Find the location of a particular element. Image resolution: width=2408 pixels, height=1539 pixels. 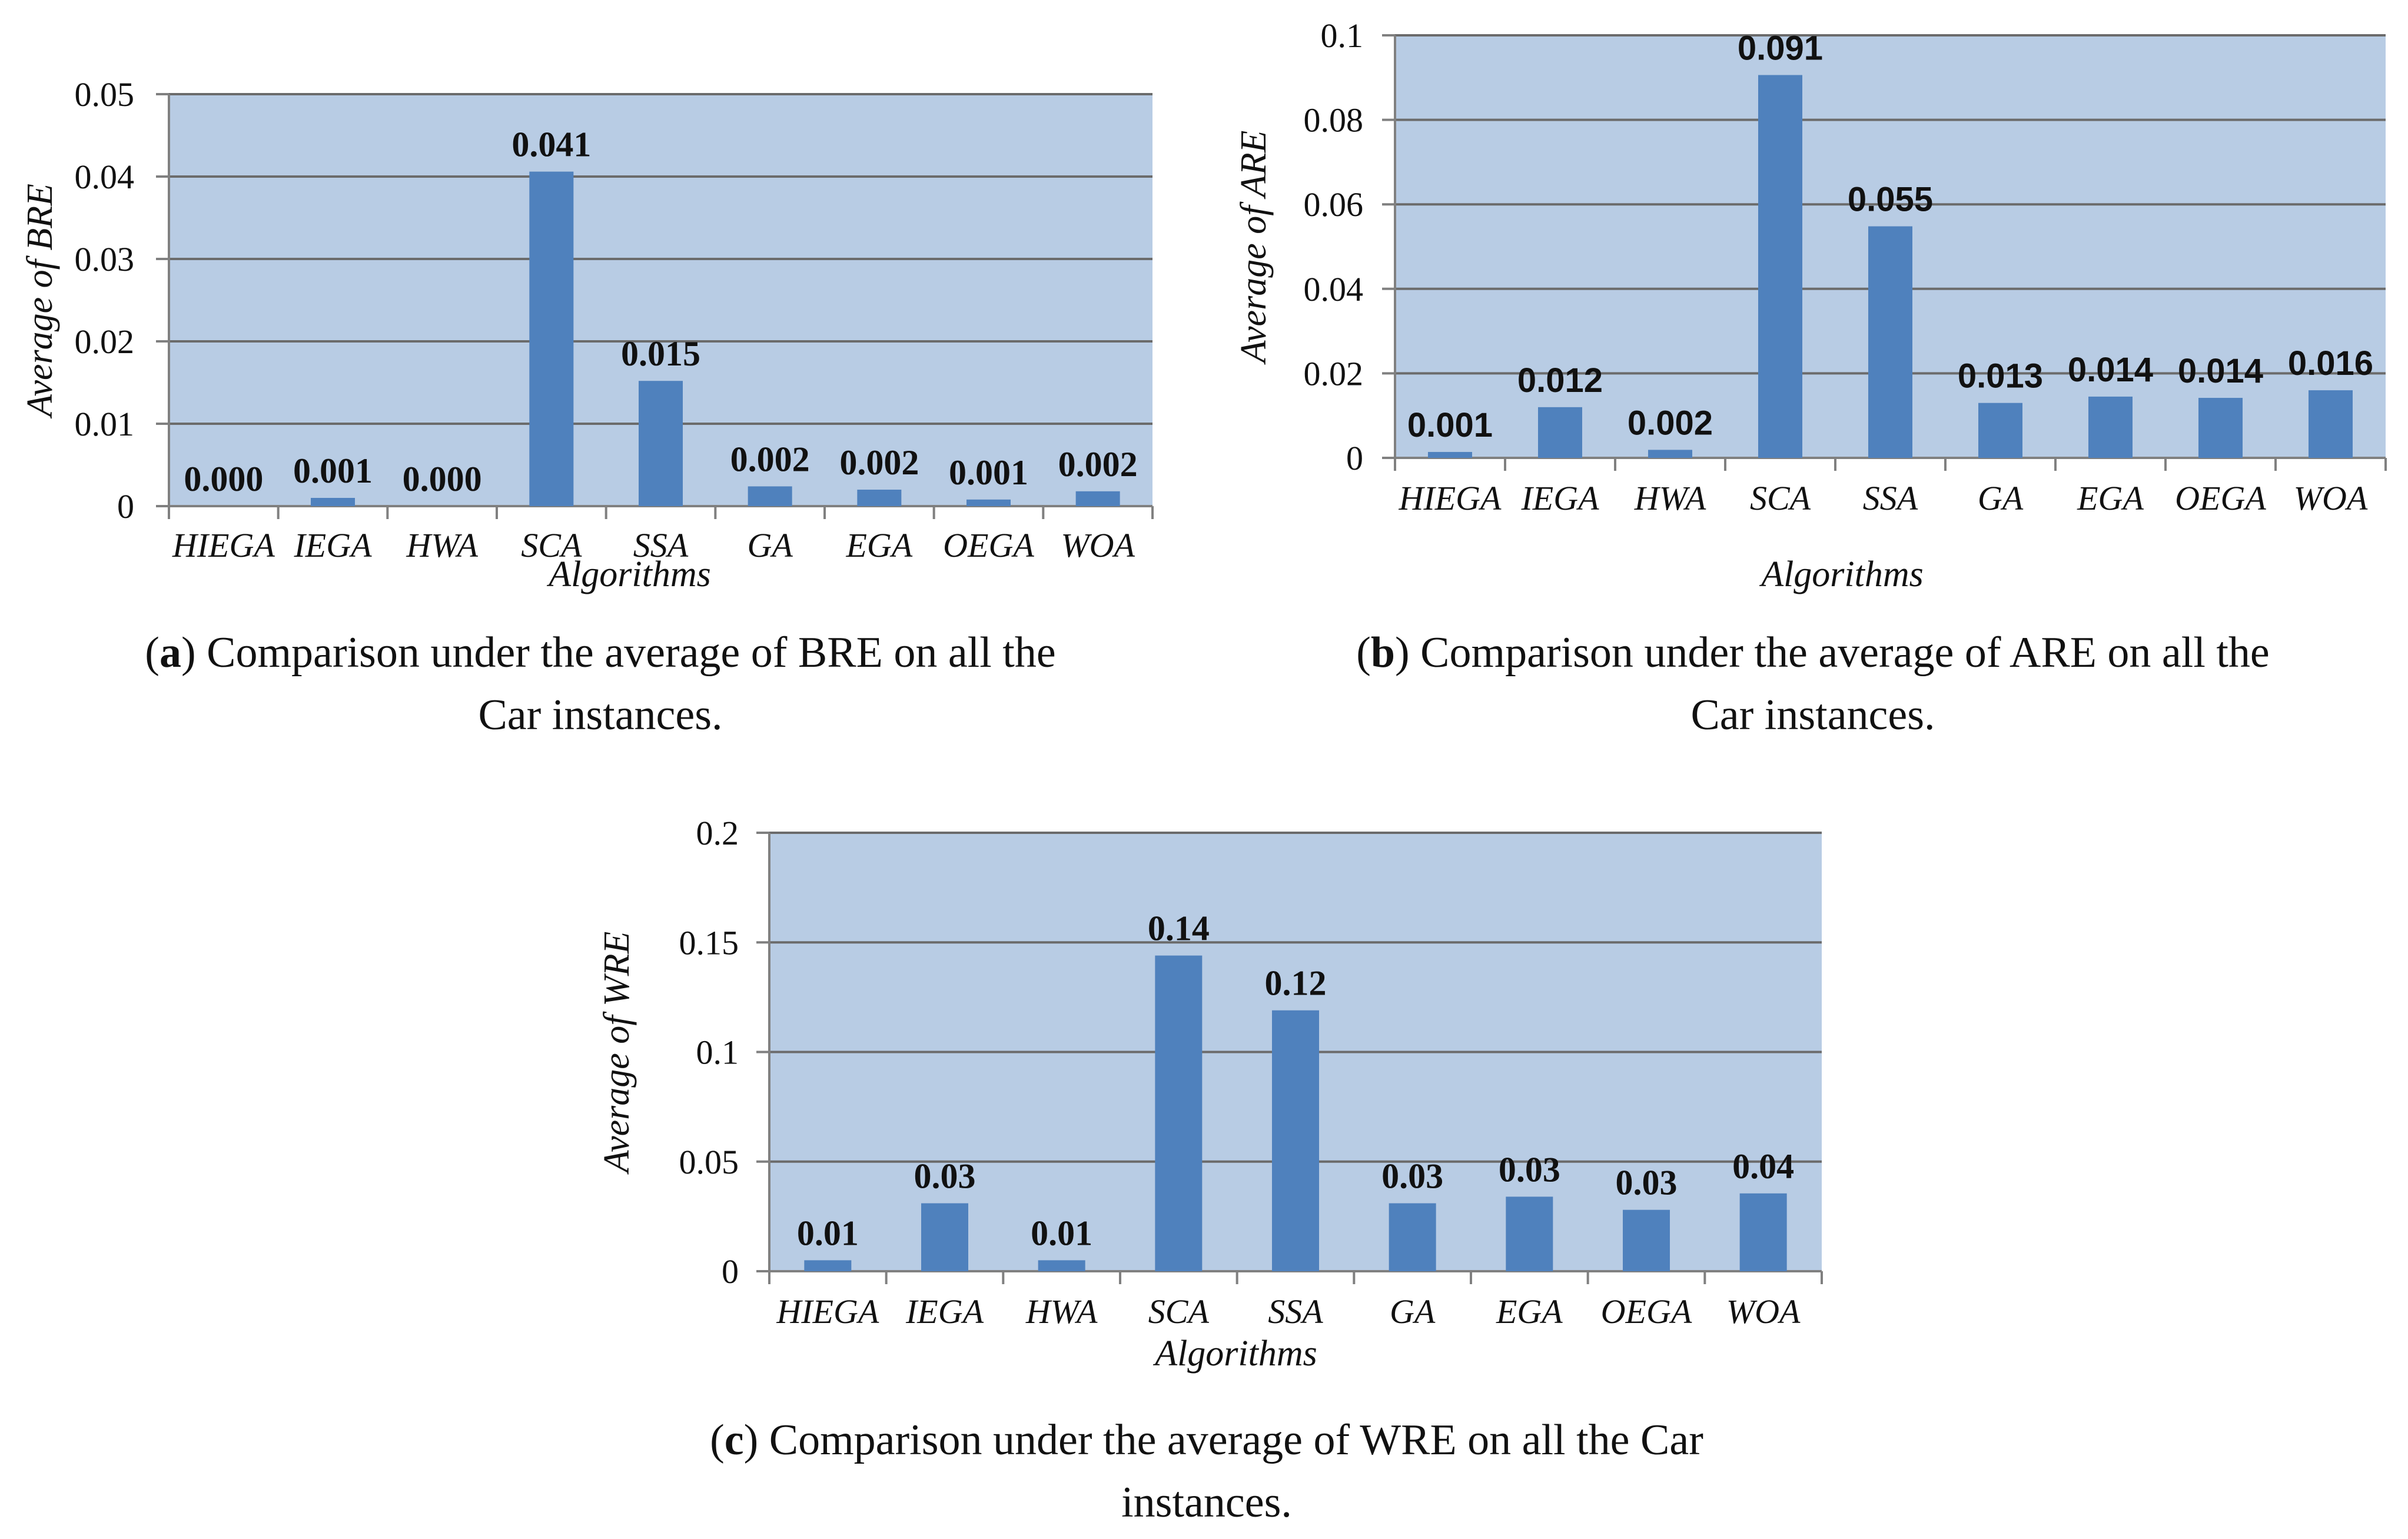

data-label-woa: 0.002 is located at coordinates (1098, 464).